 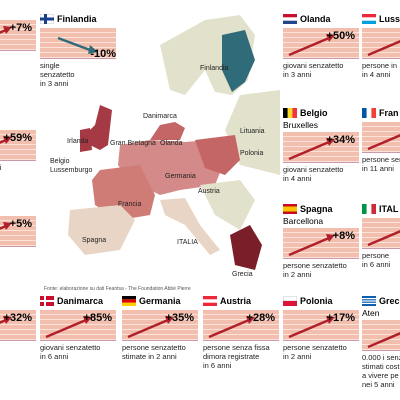 What do you see at coordinates (171, 143) in the screenshot?
I see `map-label: Olanda` at bounding box center [171, 143].